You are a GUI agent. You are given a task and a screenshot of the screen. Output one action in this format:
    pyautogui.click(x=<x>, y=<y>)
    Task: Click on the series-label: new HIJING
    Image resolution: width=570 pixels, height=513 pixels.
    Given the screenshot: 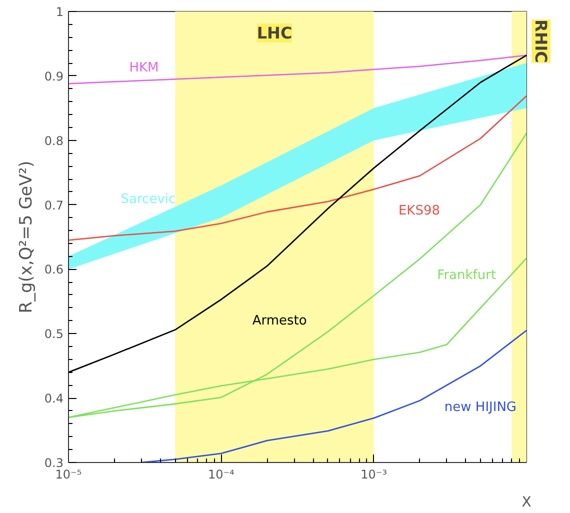 What is the action you would take?
    pyautogui.click(x=480, y=408)
    